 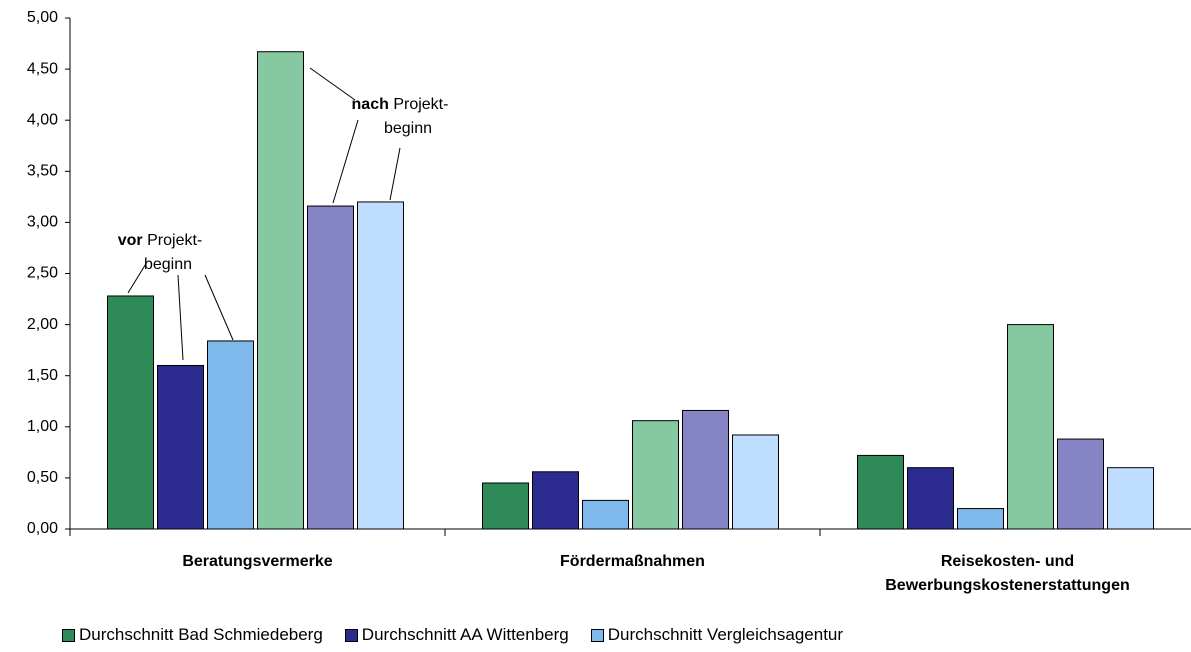 What do you see at coordinates (465, 634) in the screenshot?
I see `legend-label: Durchschnitt AA Wittenberg` at bounding box center [465, 634].